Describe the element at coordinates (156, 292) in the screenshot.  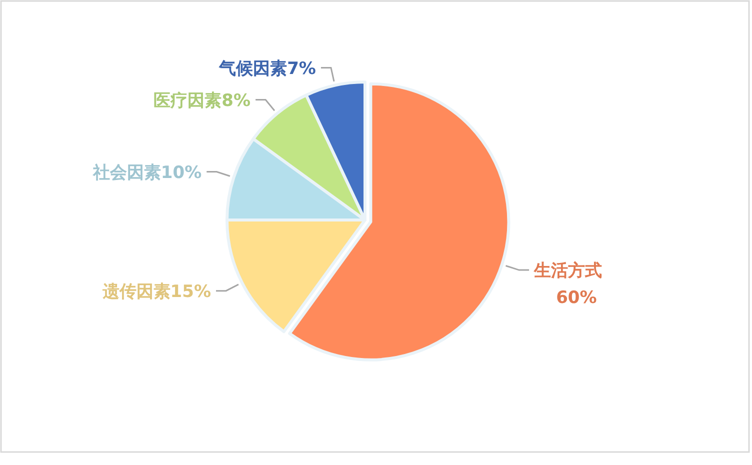
I see `slice-label: 遗传因素15%` at that location.